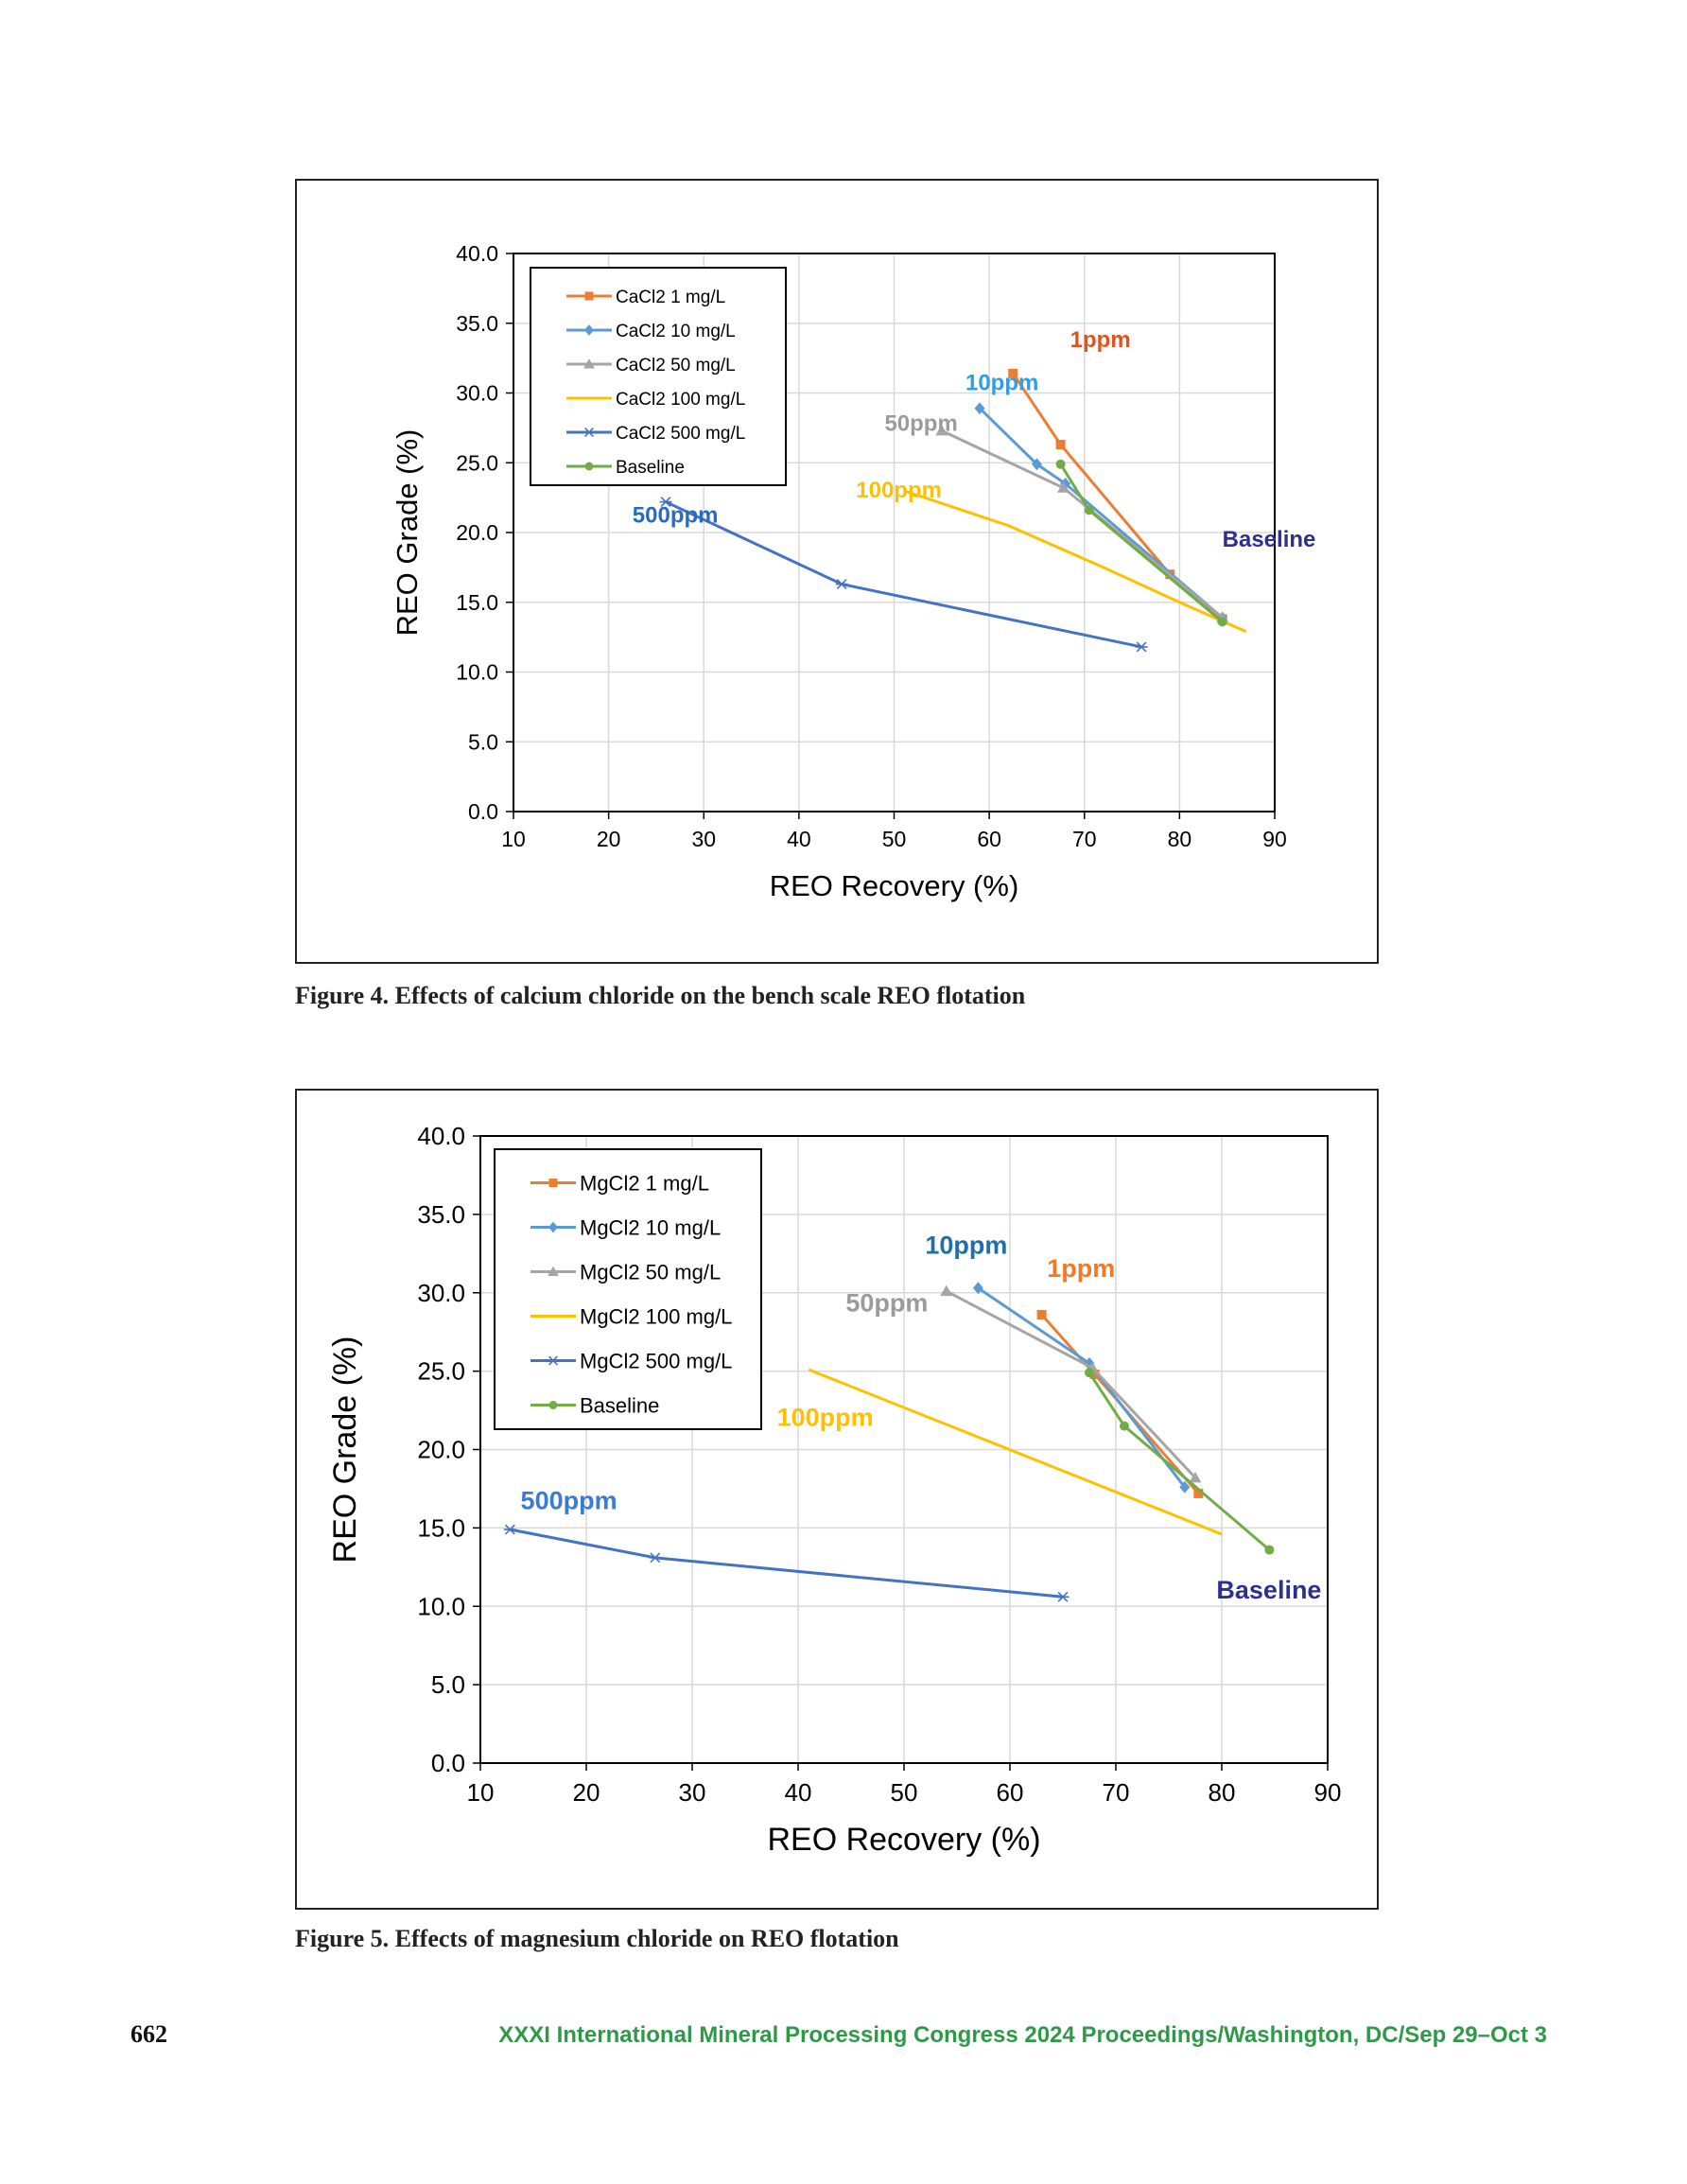 The height and width of the screenshot is (2184, 1687). Describe the element at coordinates (1268, 1590) in the screenshot. I see `annotation-label: Baseline` at that location.